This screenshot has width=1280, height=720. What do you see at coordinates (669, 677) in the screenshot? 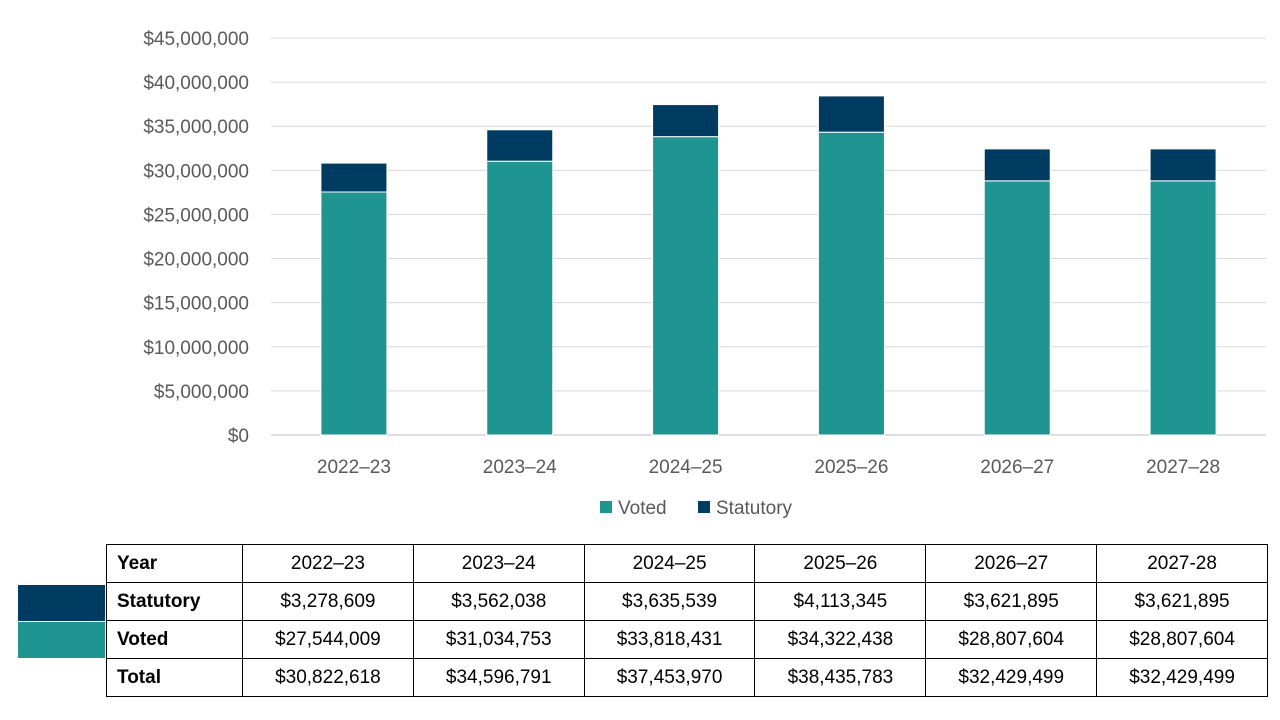
I see `table-cell: $37,453,970` at bounding box center [669, 677].